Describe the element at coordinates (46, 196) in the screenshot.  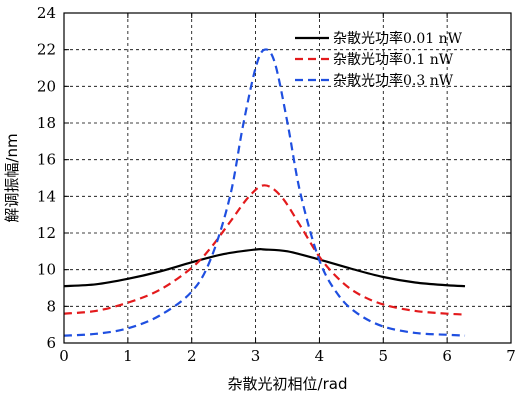
I see `y-tick-label: 14` at that location.